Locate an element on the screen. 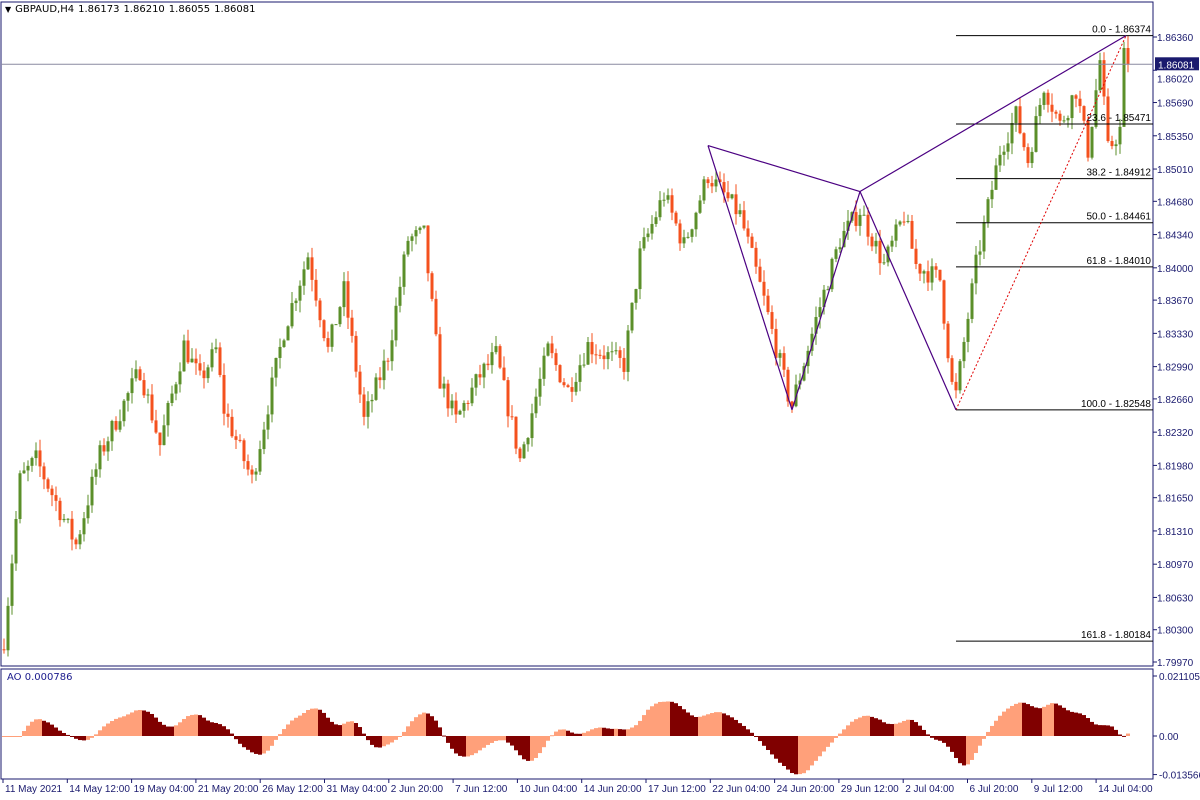 This screenshot has height=800, width=1200. dropdown-triangle-icon: ▼ is located at coordinates (8, 9).